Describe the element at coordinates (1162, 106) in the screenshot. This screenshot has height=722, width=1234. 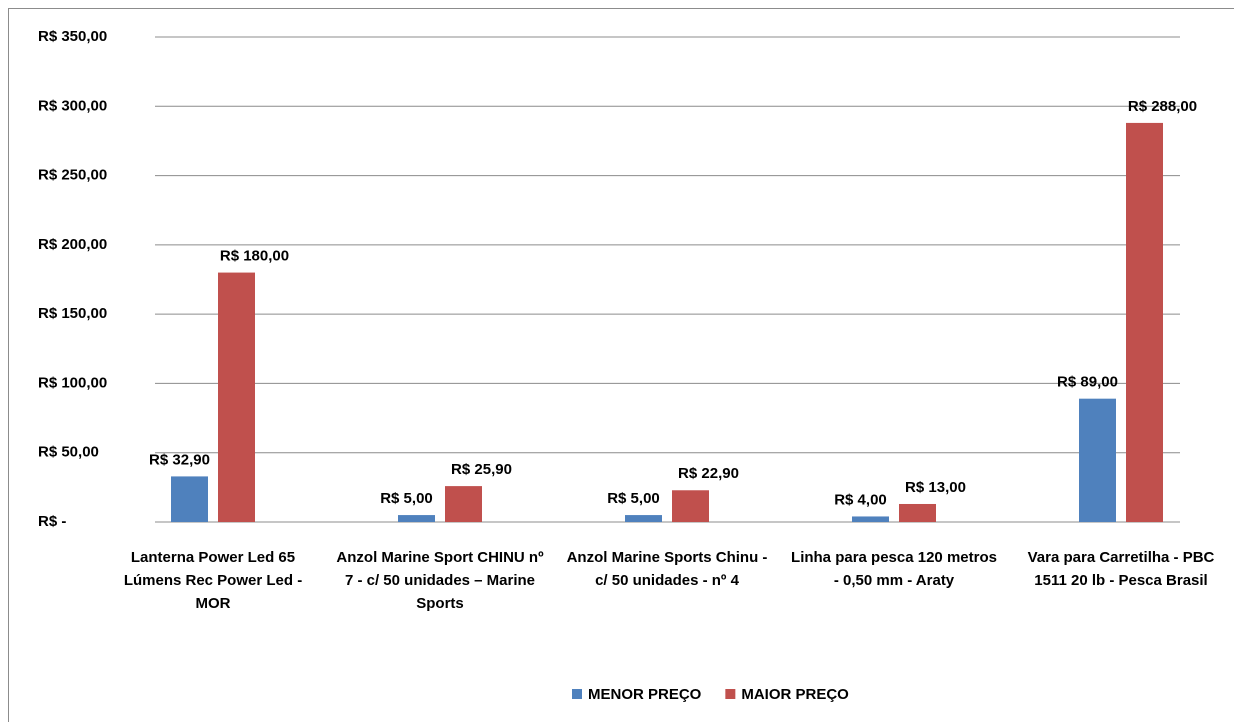
I see `data-label: R$ 288,00` at that location.